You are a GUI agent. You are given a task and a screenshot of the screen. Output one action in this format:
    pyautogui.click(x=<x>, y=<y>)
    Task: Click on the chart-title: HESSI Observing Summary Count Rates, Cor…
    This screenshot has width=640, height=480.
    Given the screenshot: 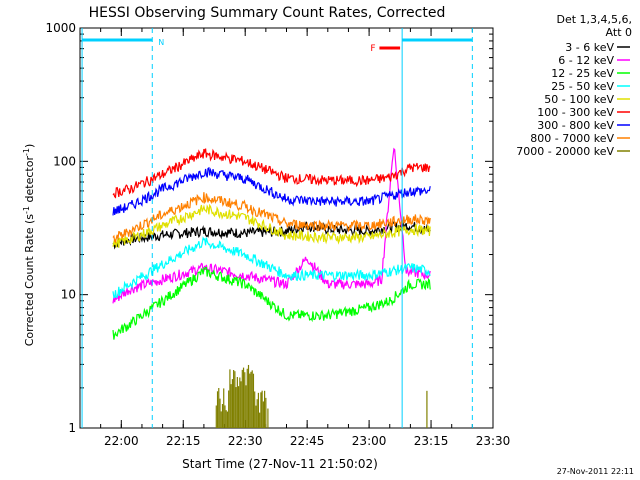 What is the action you would take?
    pyautogui.click(x=267, y=13)
    